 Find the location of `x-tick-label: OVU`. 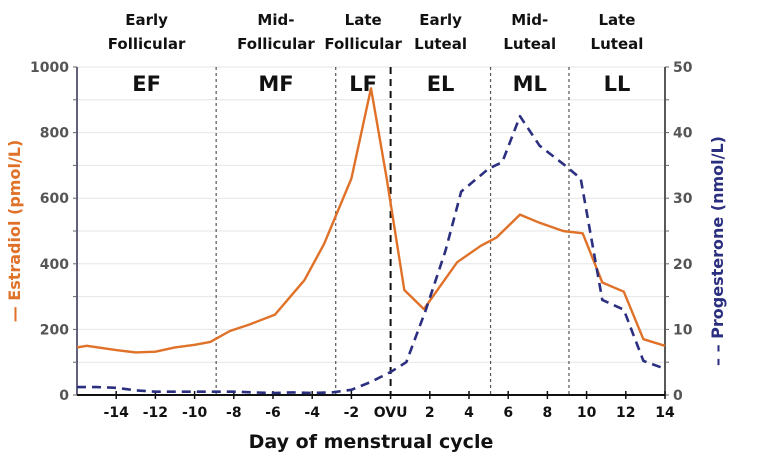

x-tick-label: OVU is located at coordinates (391, 413).